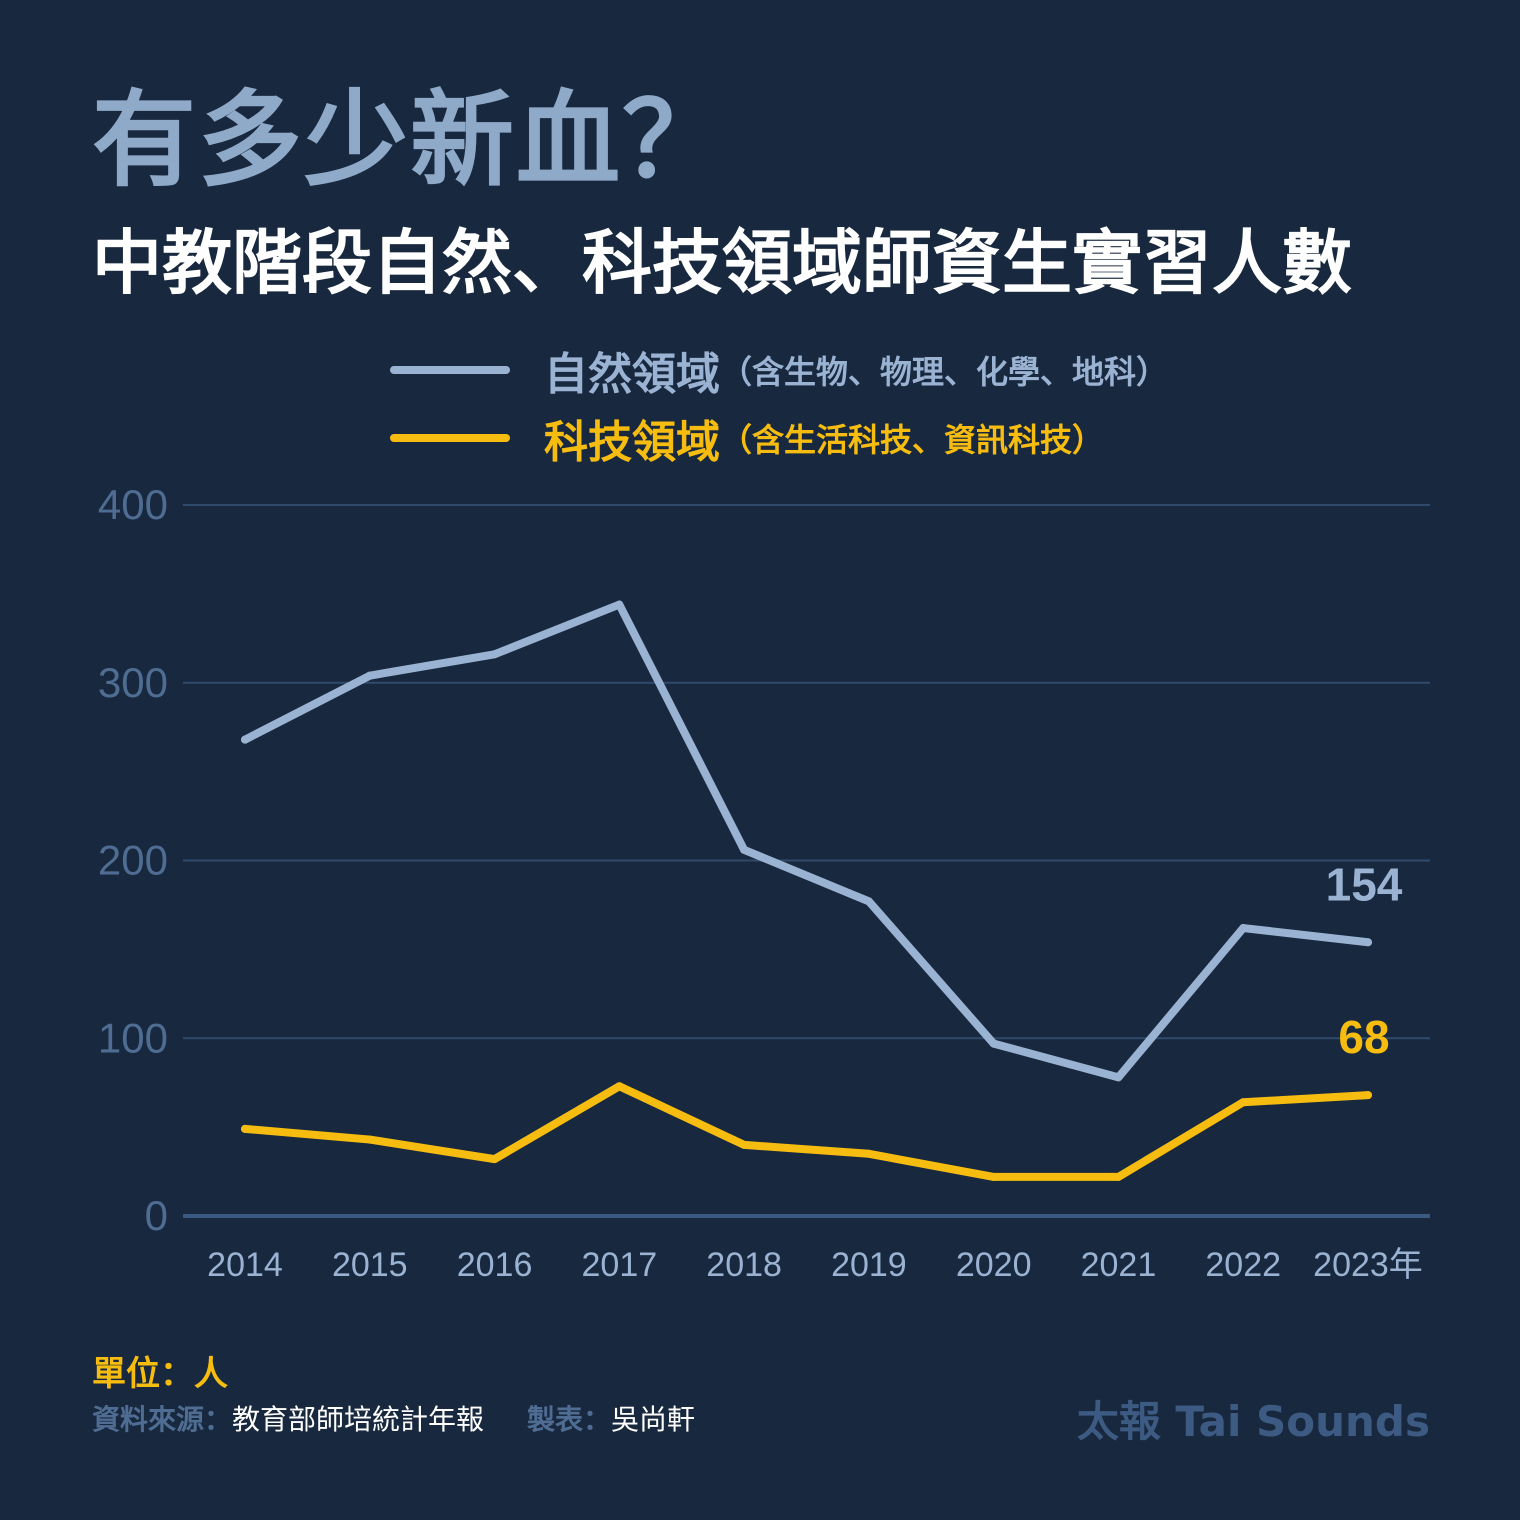 This screenshot has height=1520, width=1520. Describe the element at coordinates (358, 1419) in the screenshot. I see `source-value: 教育部師培統計年報` at that location.